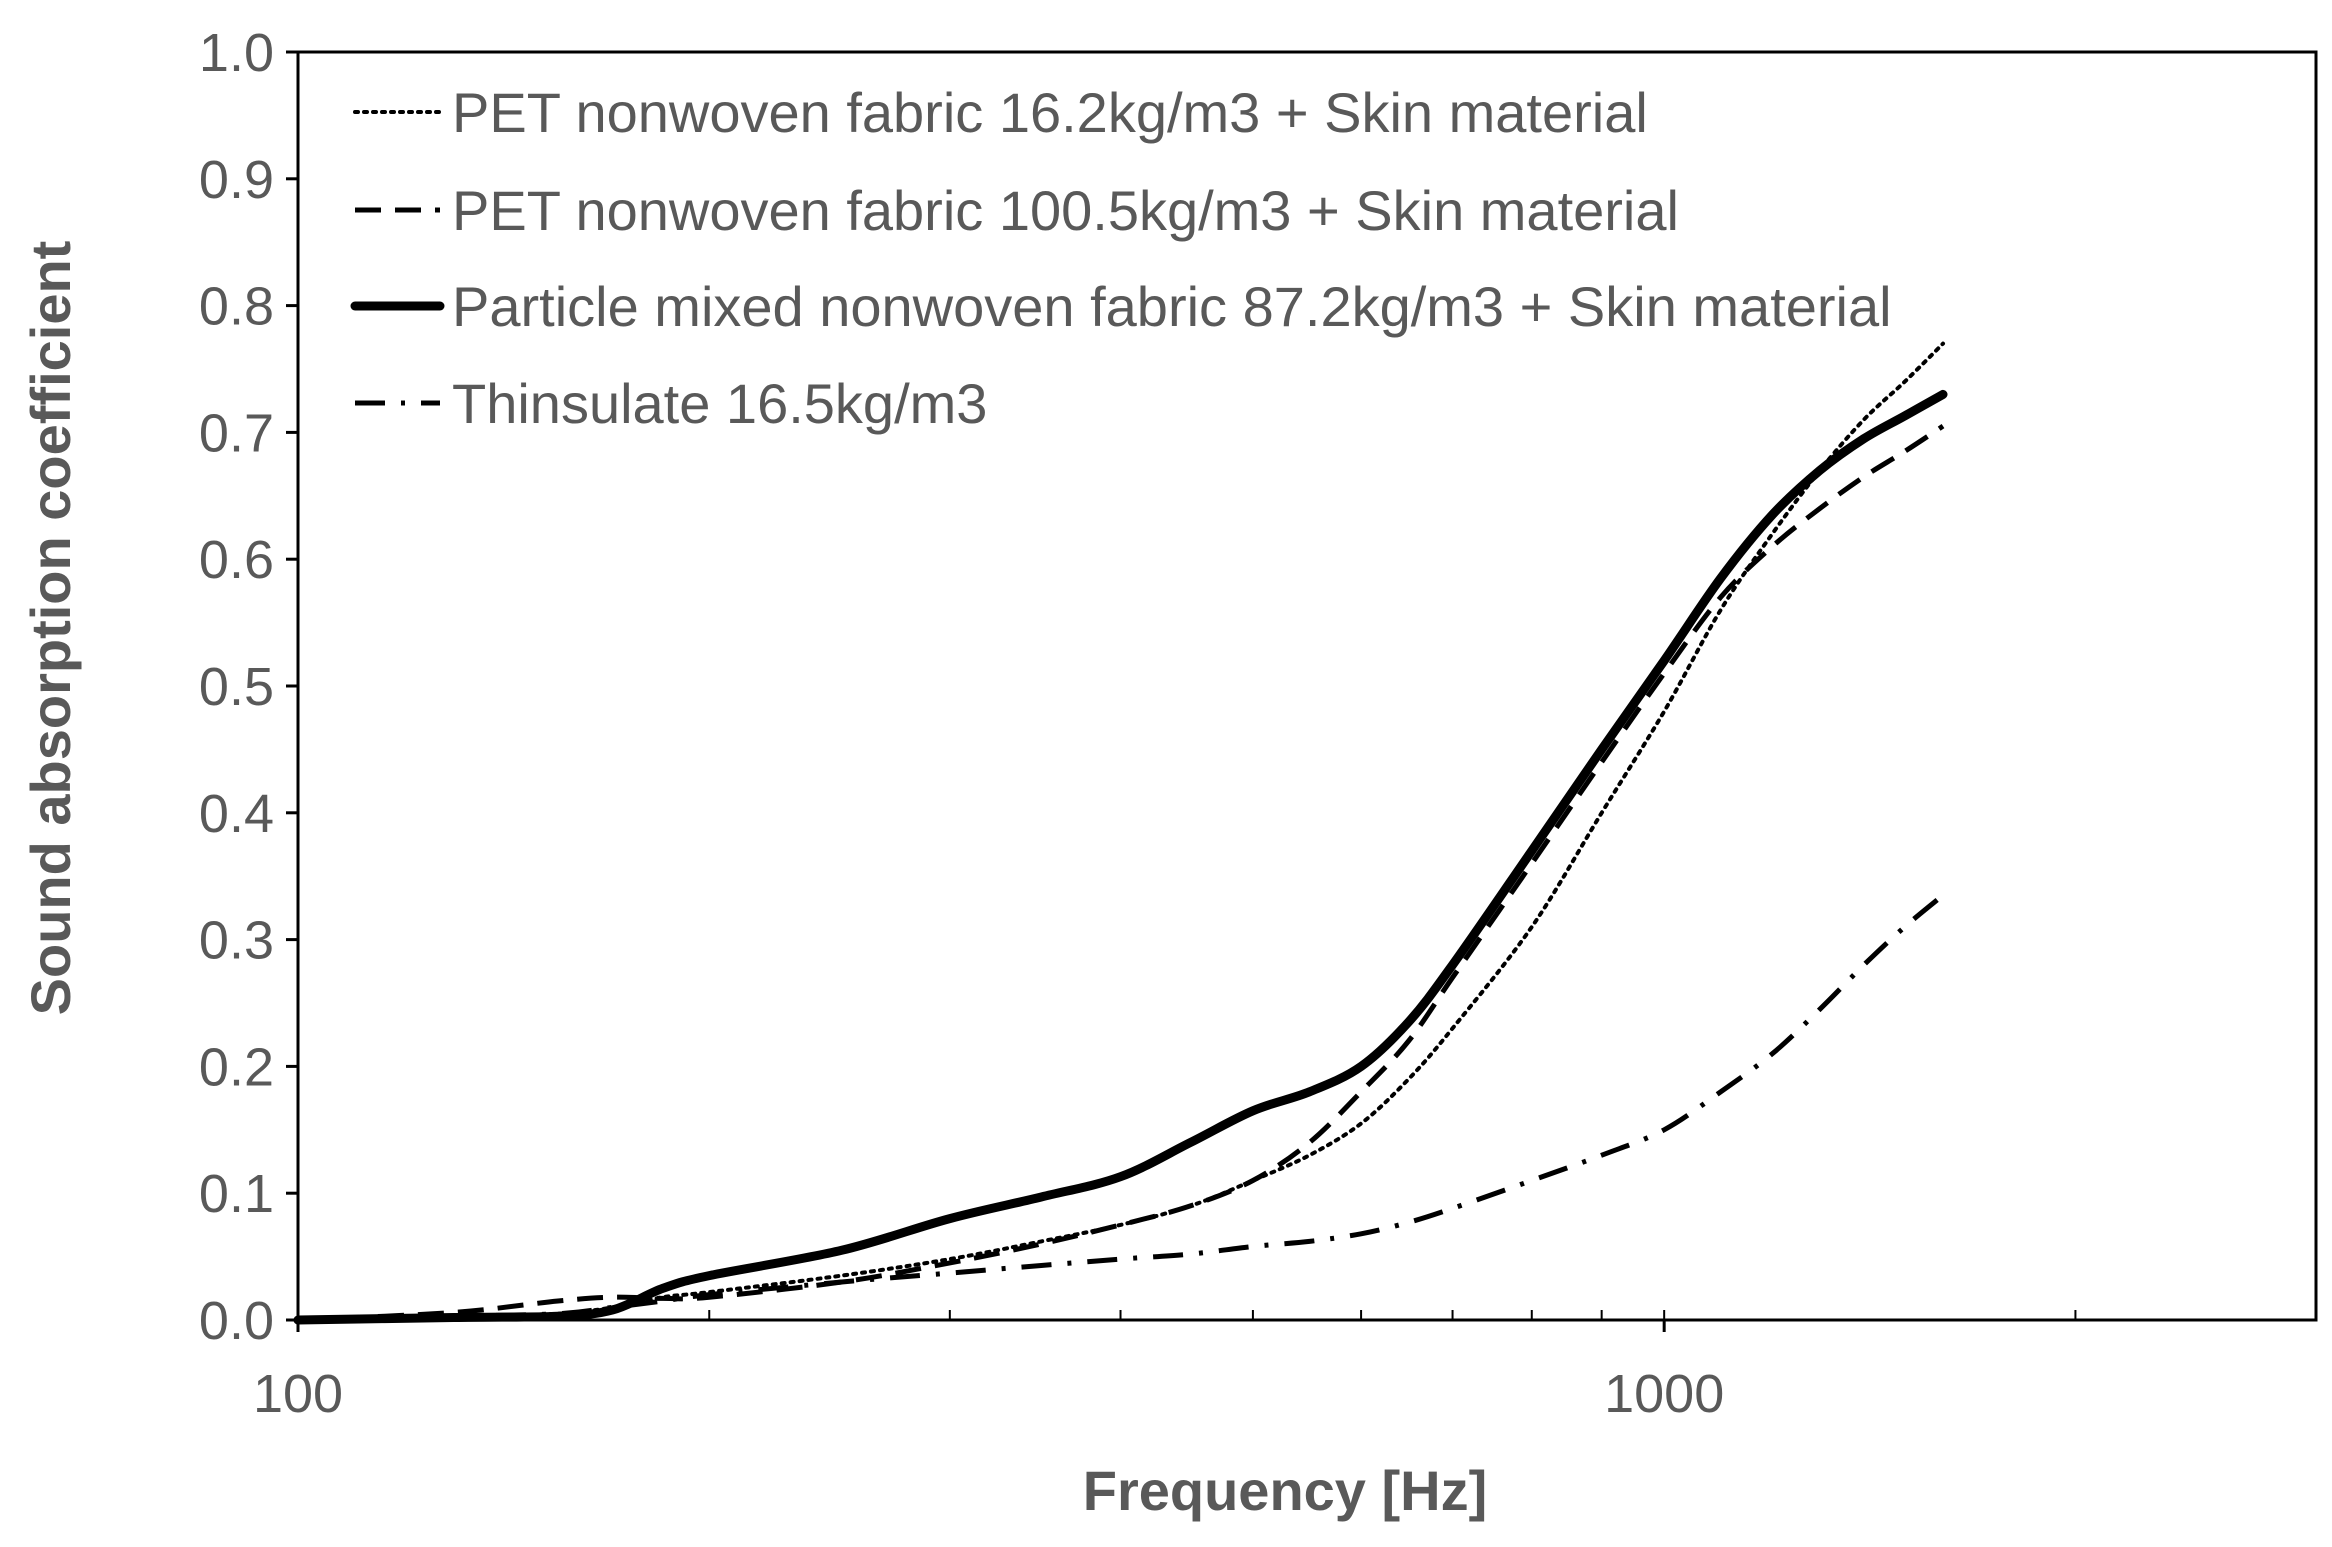 The width and height of the screenshot is (2332, 1547). Describe the element at coordinates (298, 1394) in the screenshot. I see `x-tick-label: 100` at that location.